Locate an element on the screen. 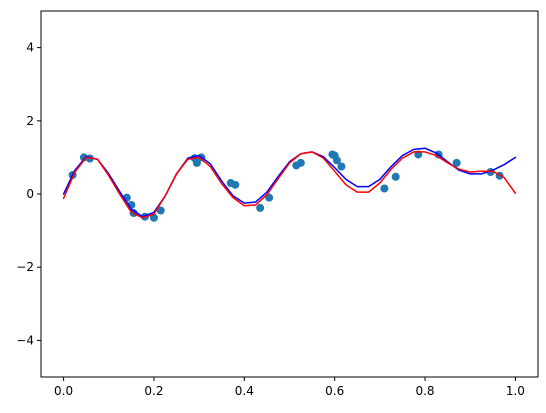  series-lines is located at coordinates (289, 183).